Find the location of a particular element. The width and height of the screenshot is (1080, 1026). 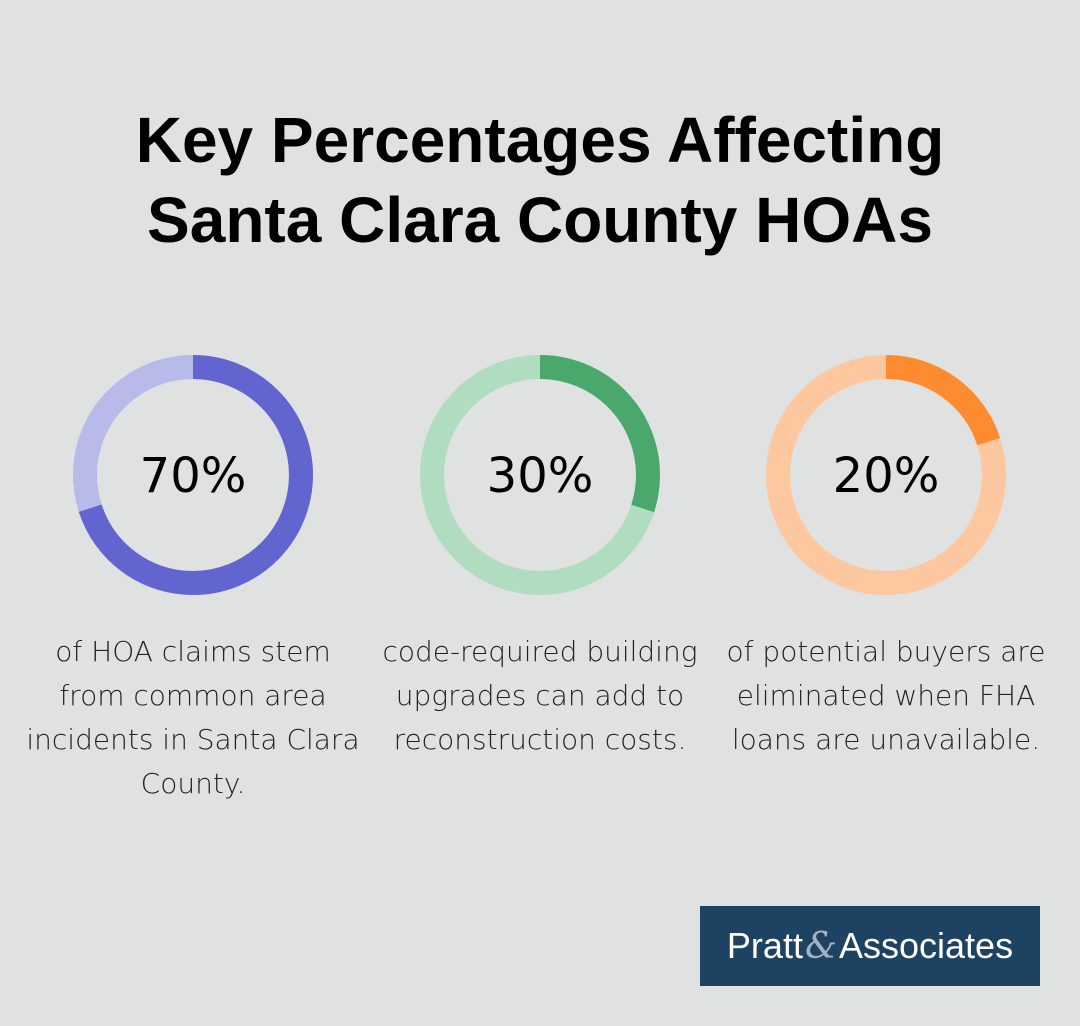

title-line-1: Key Percentages Affecting is located at coordinates (540, 140).